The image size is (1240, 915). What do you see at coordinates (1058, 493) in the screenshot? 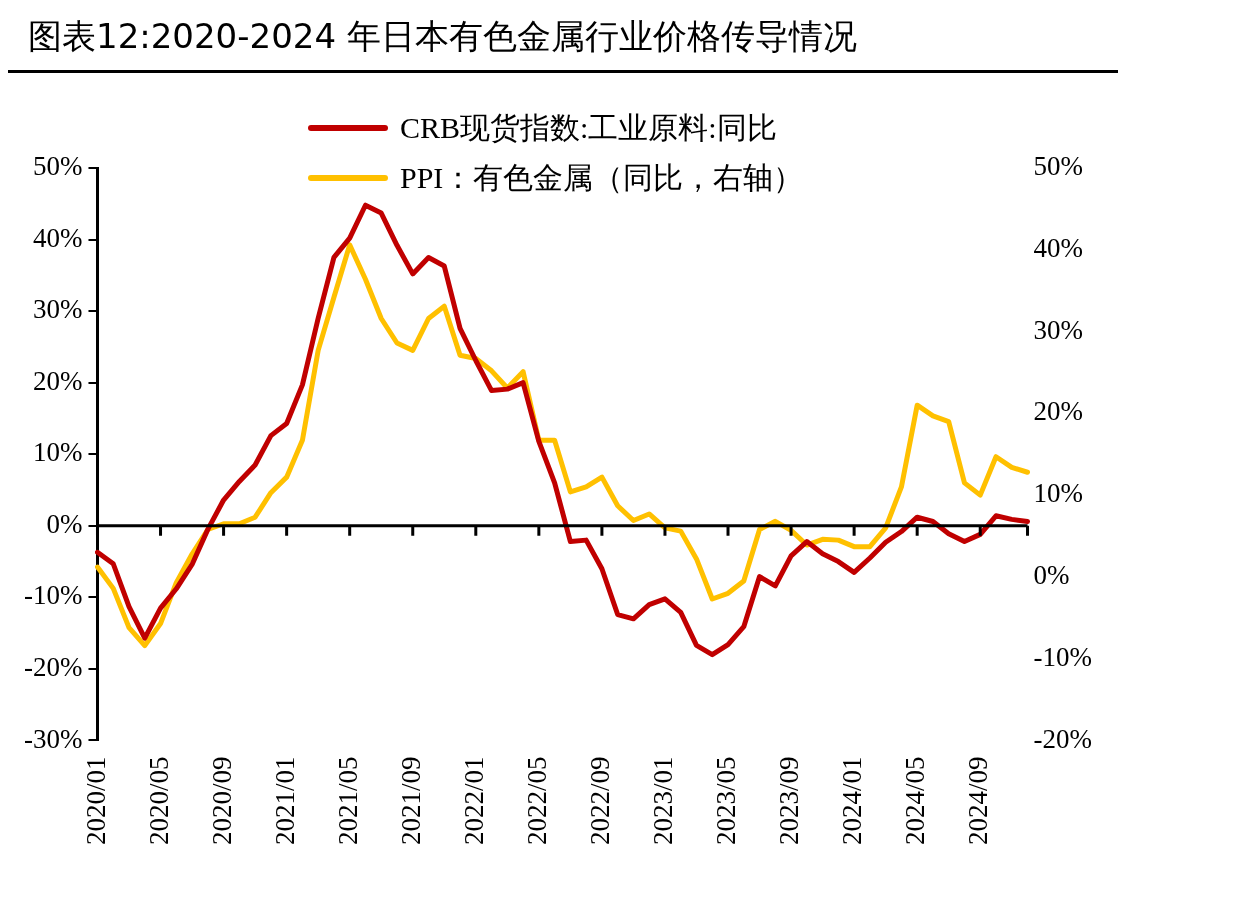
I see `y2-tick-label: 10%` at bounding box center [1058, 493].